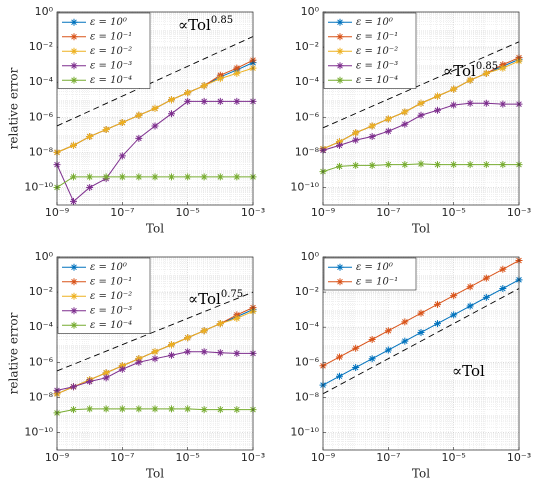 The height and width of the screenshot is (487, 535). I want to click on y-tick-label: 10⁻², so click(307, 291).